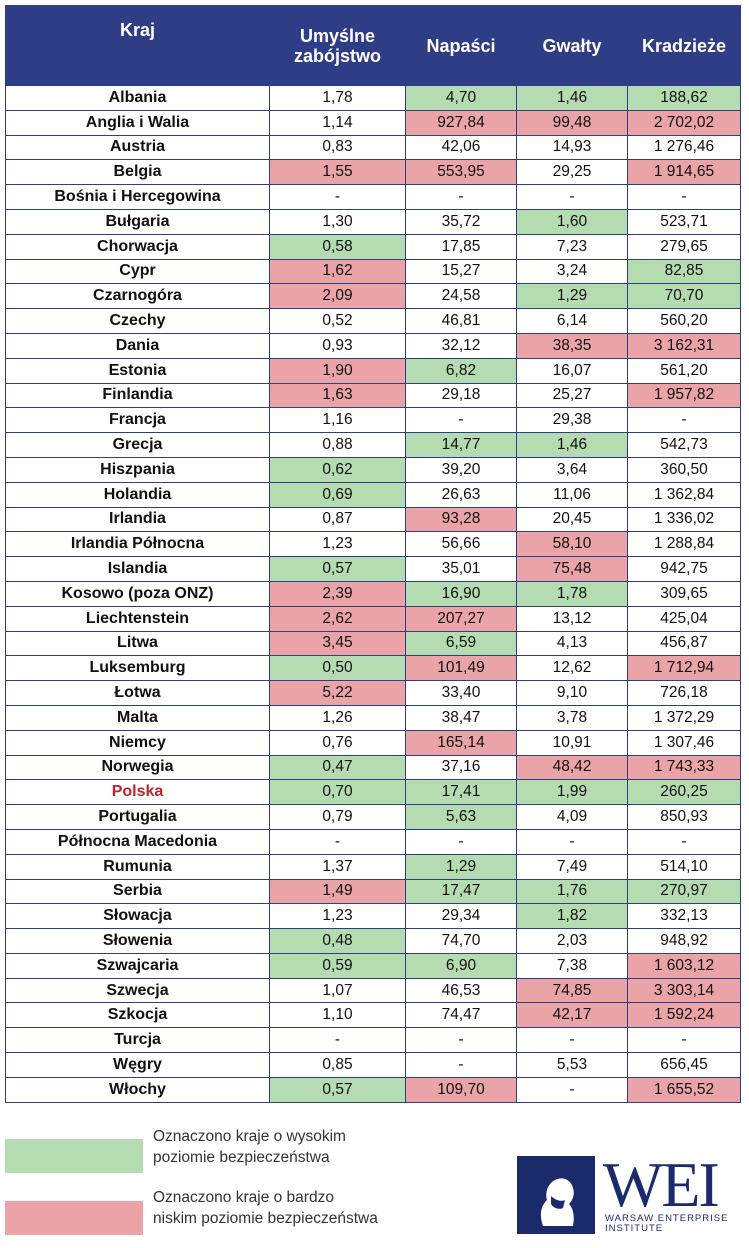 Image resolution: width=749 pixels, height=1248 pixels. What do you see at coordinates (243, 1197) in the screenshot?
I see `legend-low-safety-line1: Oznaczono kraje o bardzo` at bounding box center [243, 1197].